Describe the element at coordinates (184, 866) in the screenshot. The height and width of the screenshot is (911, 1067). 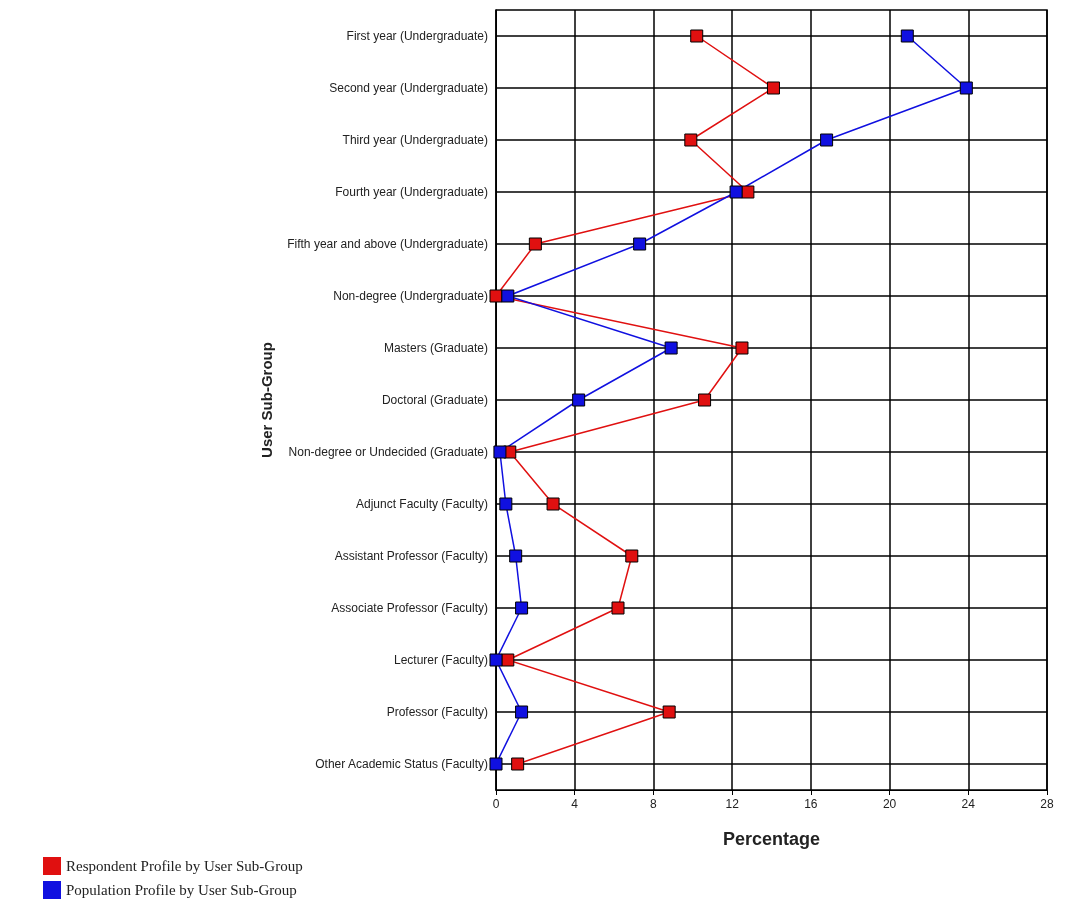
I see `legend-label: Respondent Profile by User Sub-Group` at that location.